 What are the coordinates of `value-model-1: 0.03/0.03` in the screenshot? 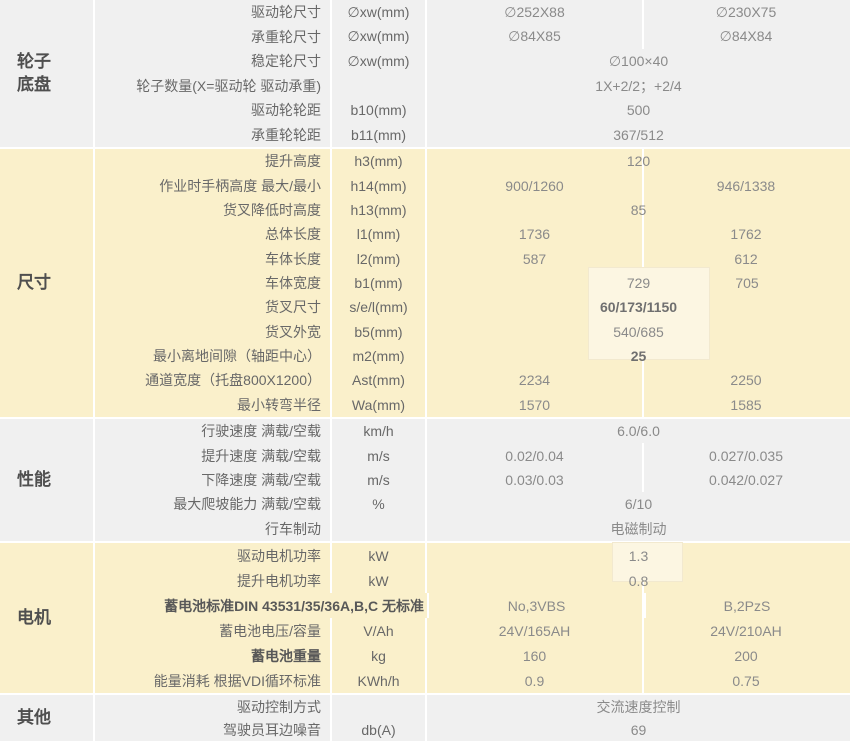 It's located at (534, 480).